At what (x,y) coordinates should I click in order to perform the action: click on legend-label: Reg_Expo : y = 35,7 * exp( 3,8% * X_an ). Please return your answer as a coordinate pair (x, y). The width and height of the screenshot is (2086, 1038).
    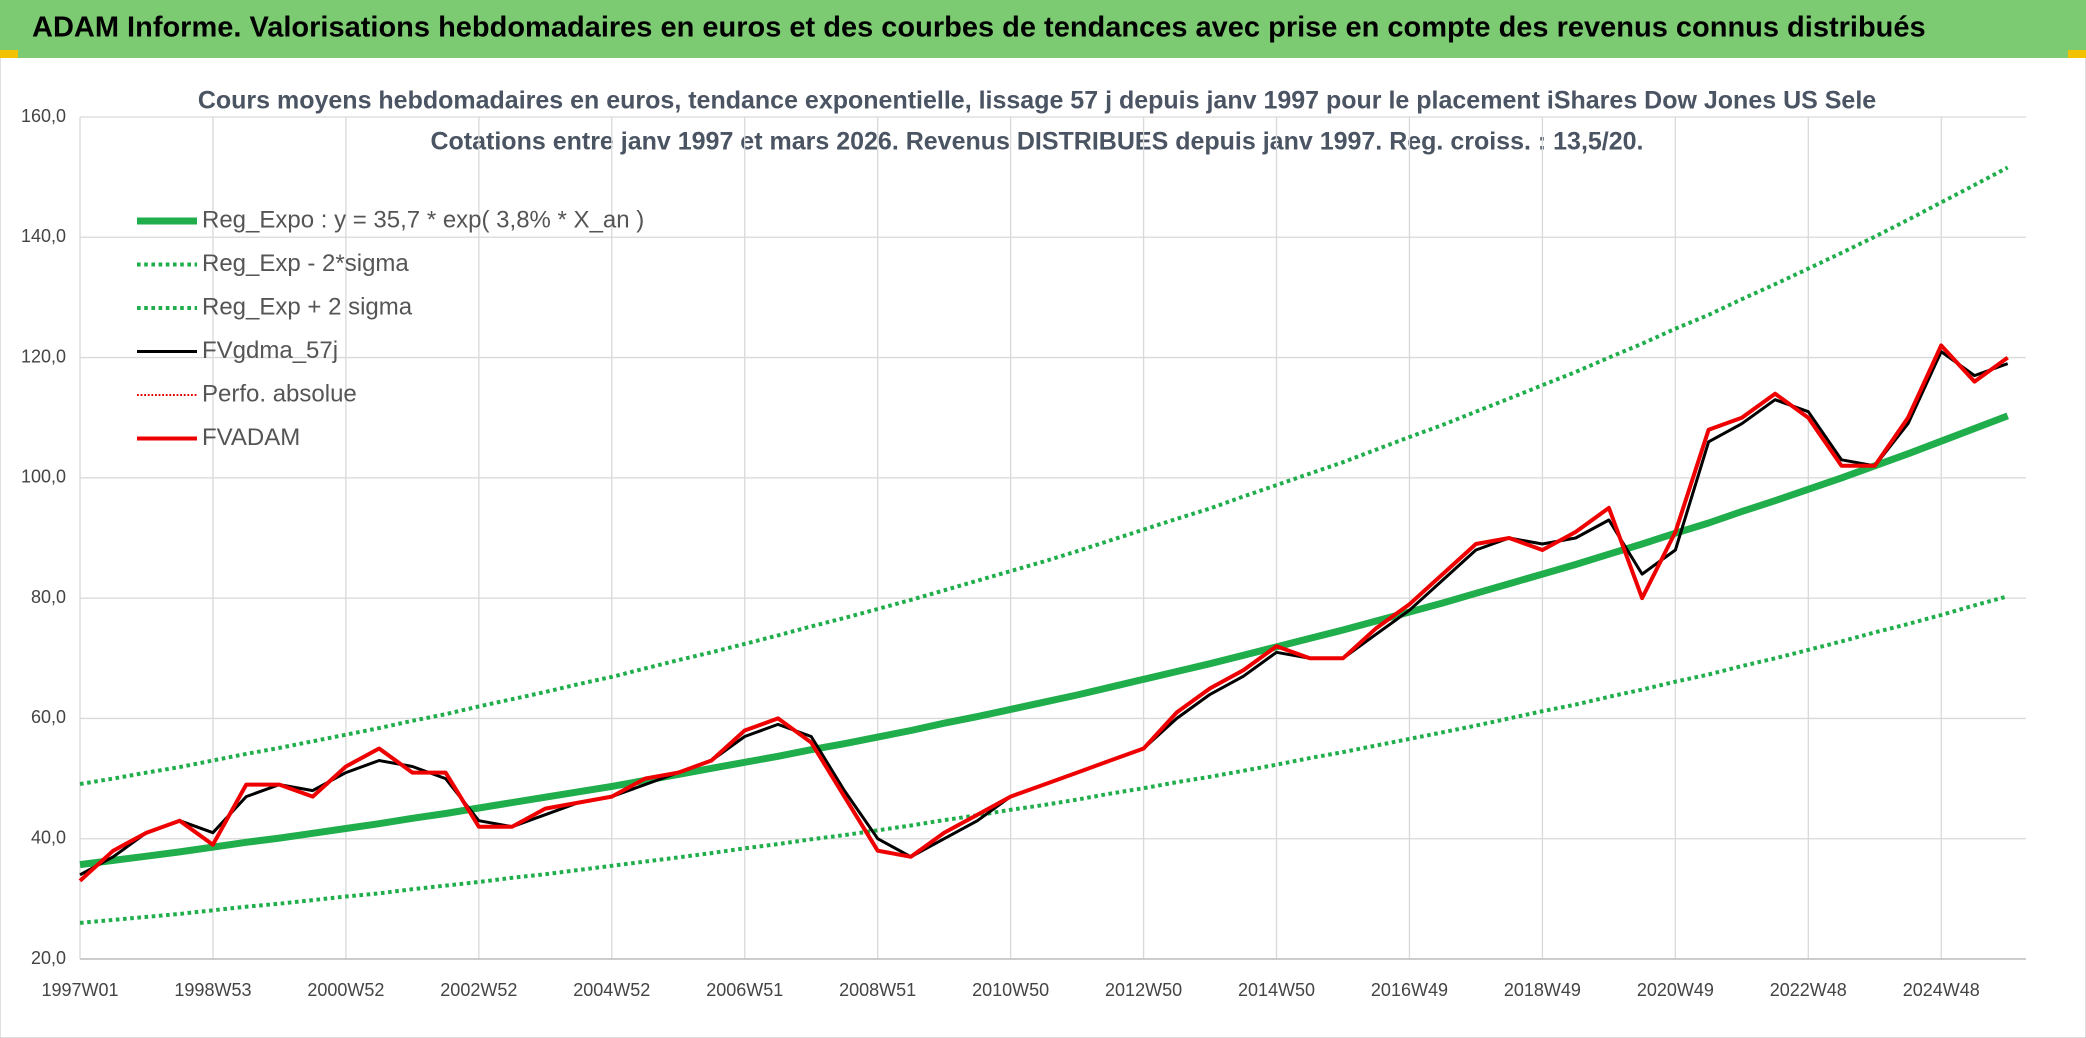
    Looking at the image, I should click on (423, 219).